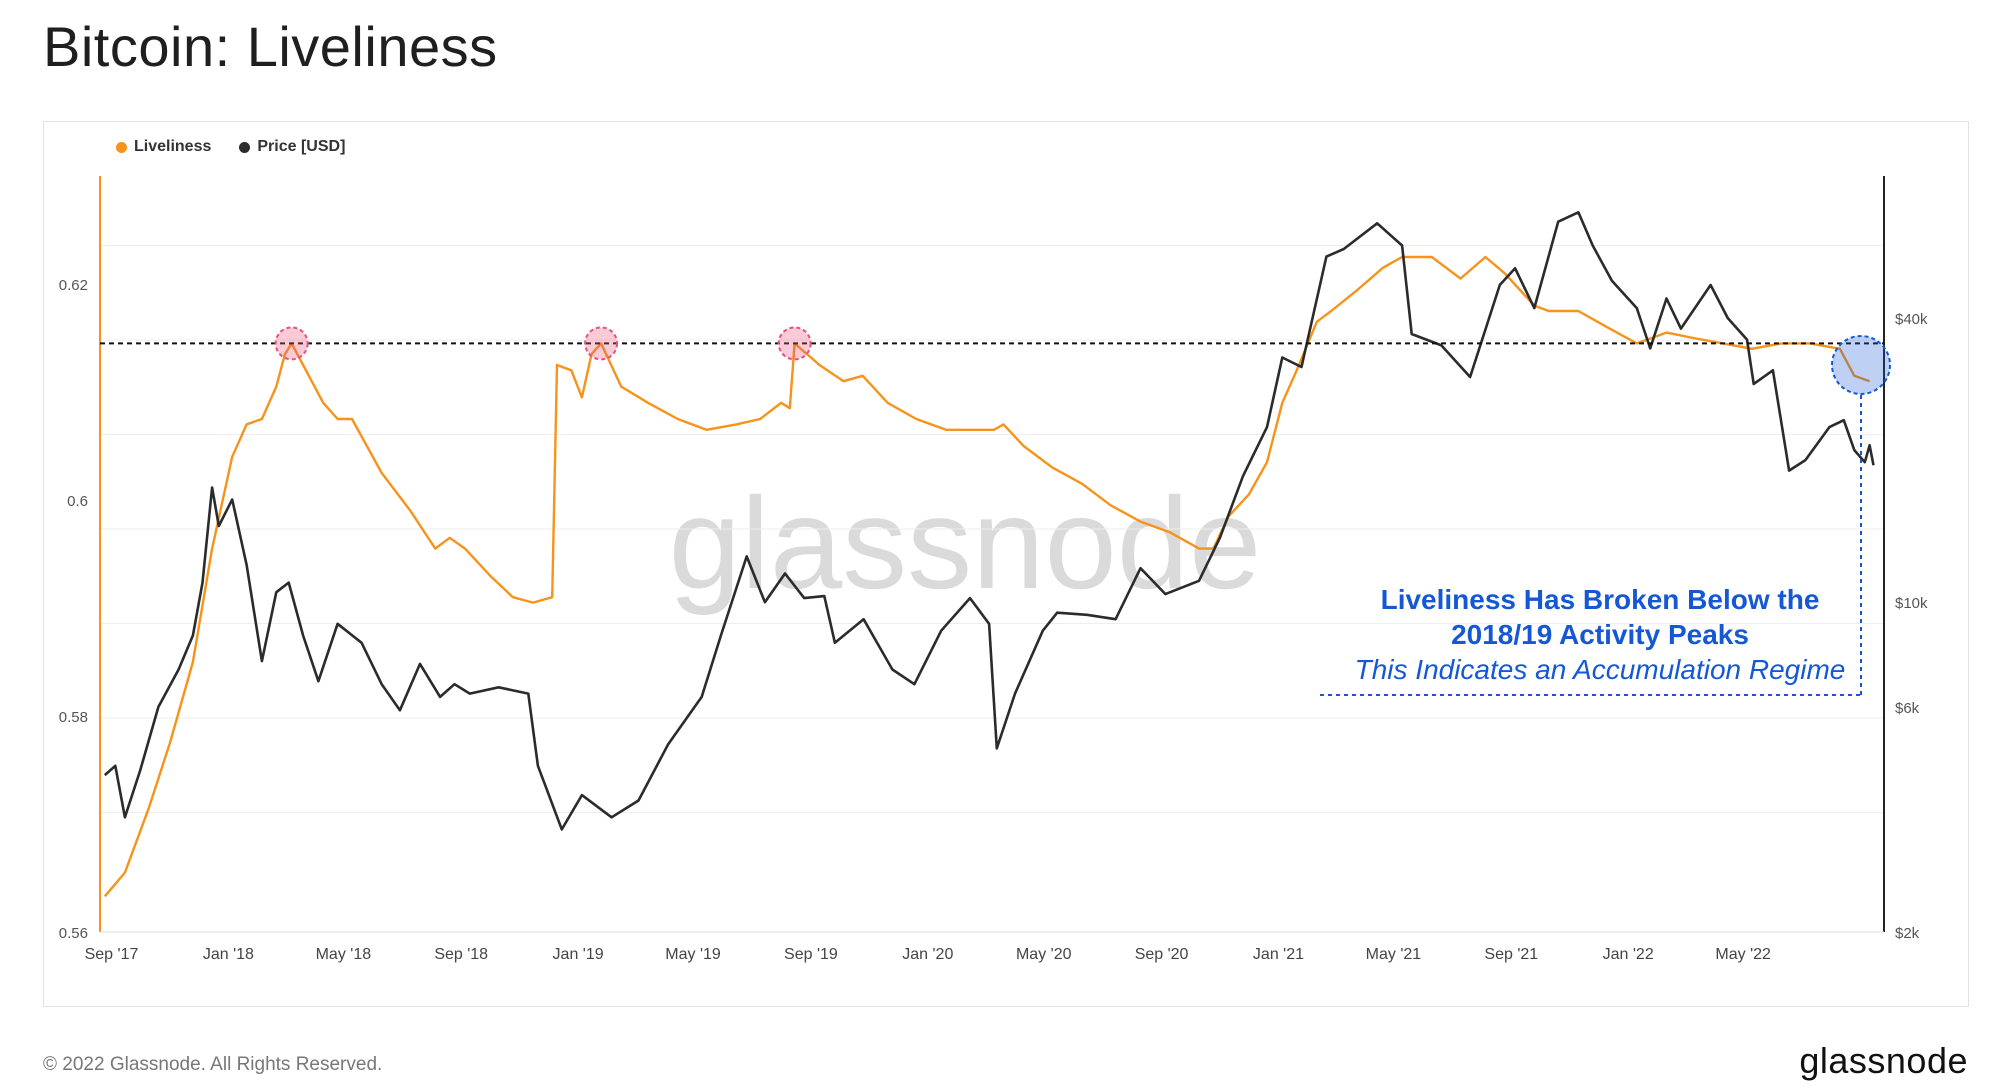 Image resolution: width=2000 pixels, height=1092 pixels. What do you see at coordinates (344, 954) in the screenshot?
I see `x-tick-label: May '18` at bounding box center [344, 954].